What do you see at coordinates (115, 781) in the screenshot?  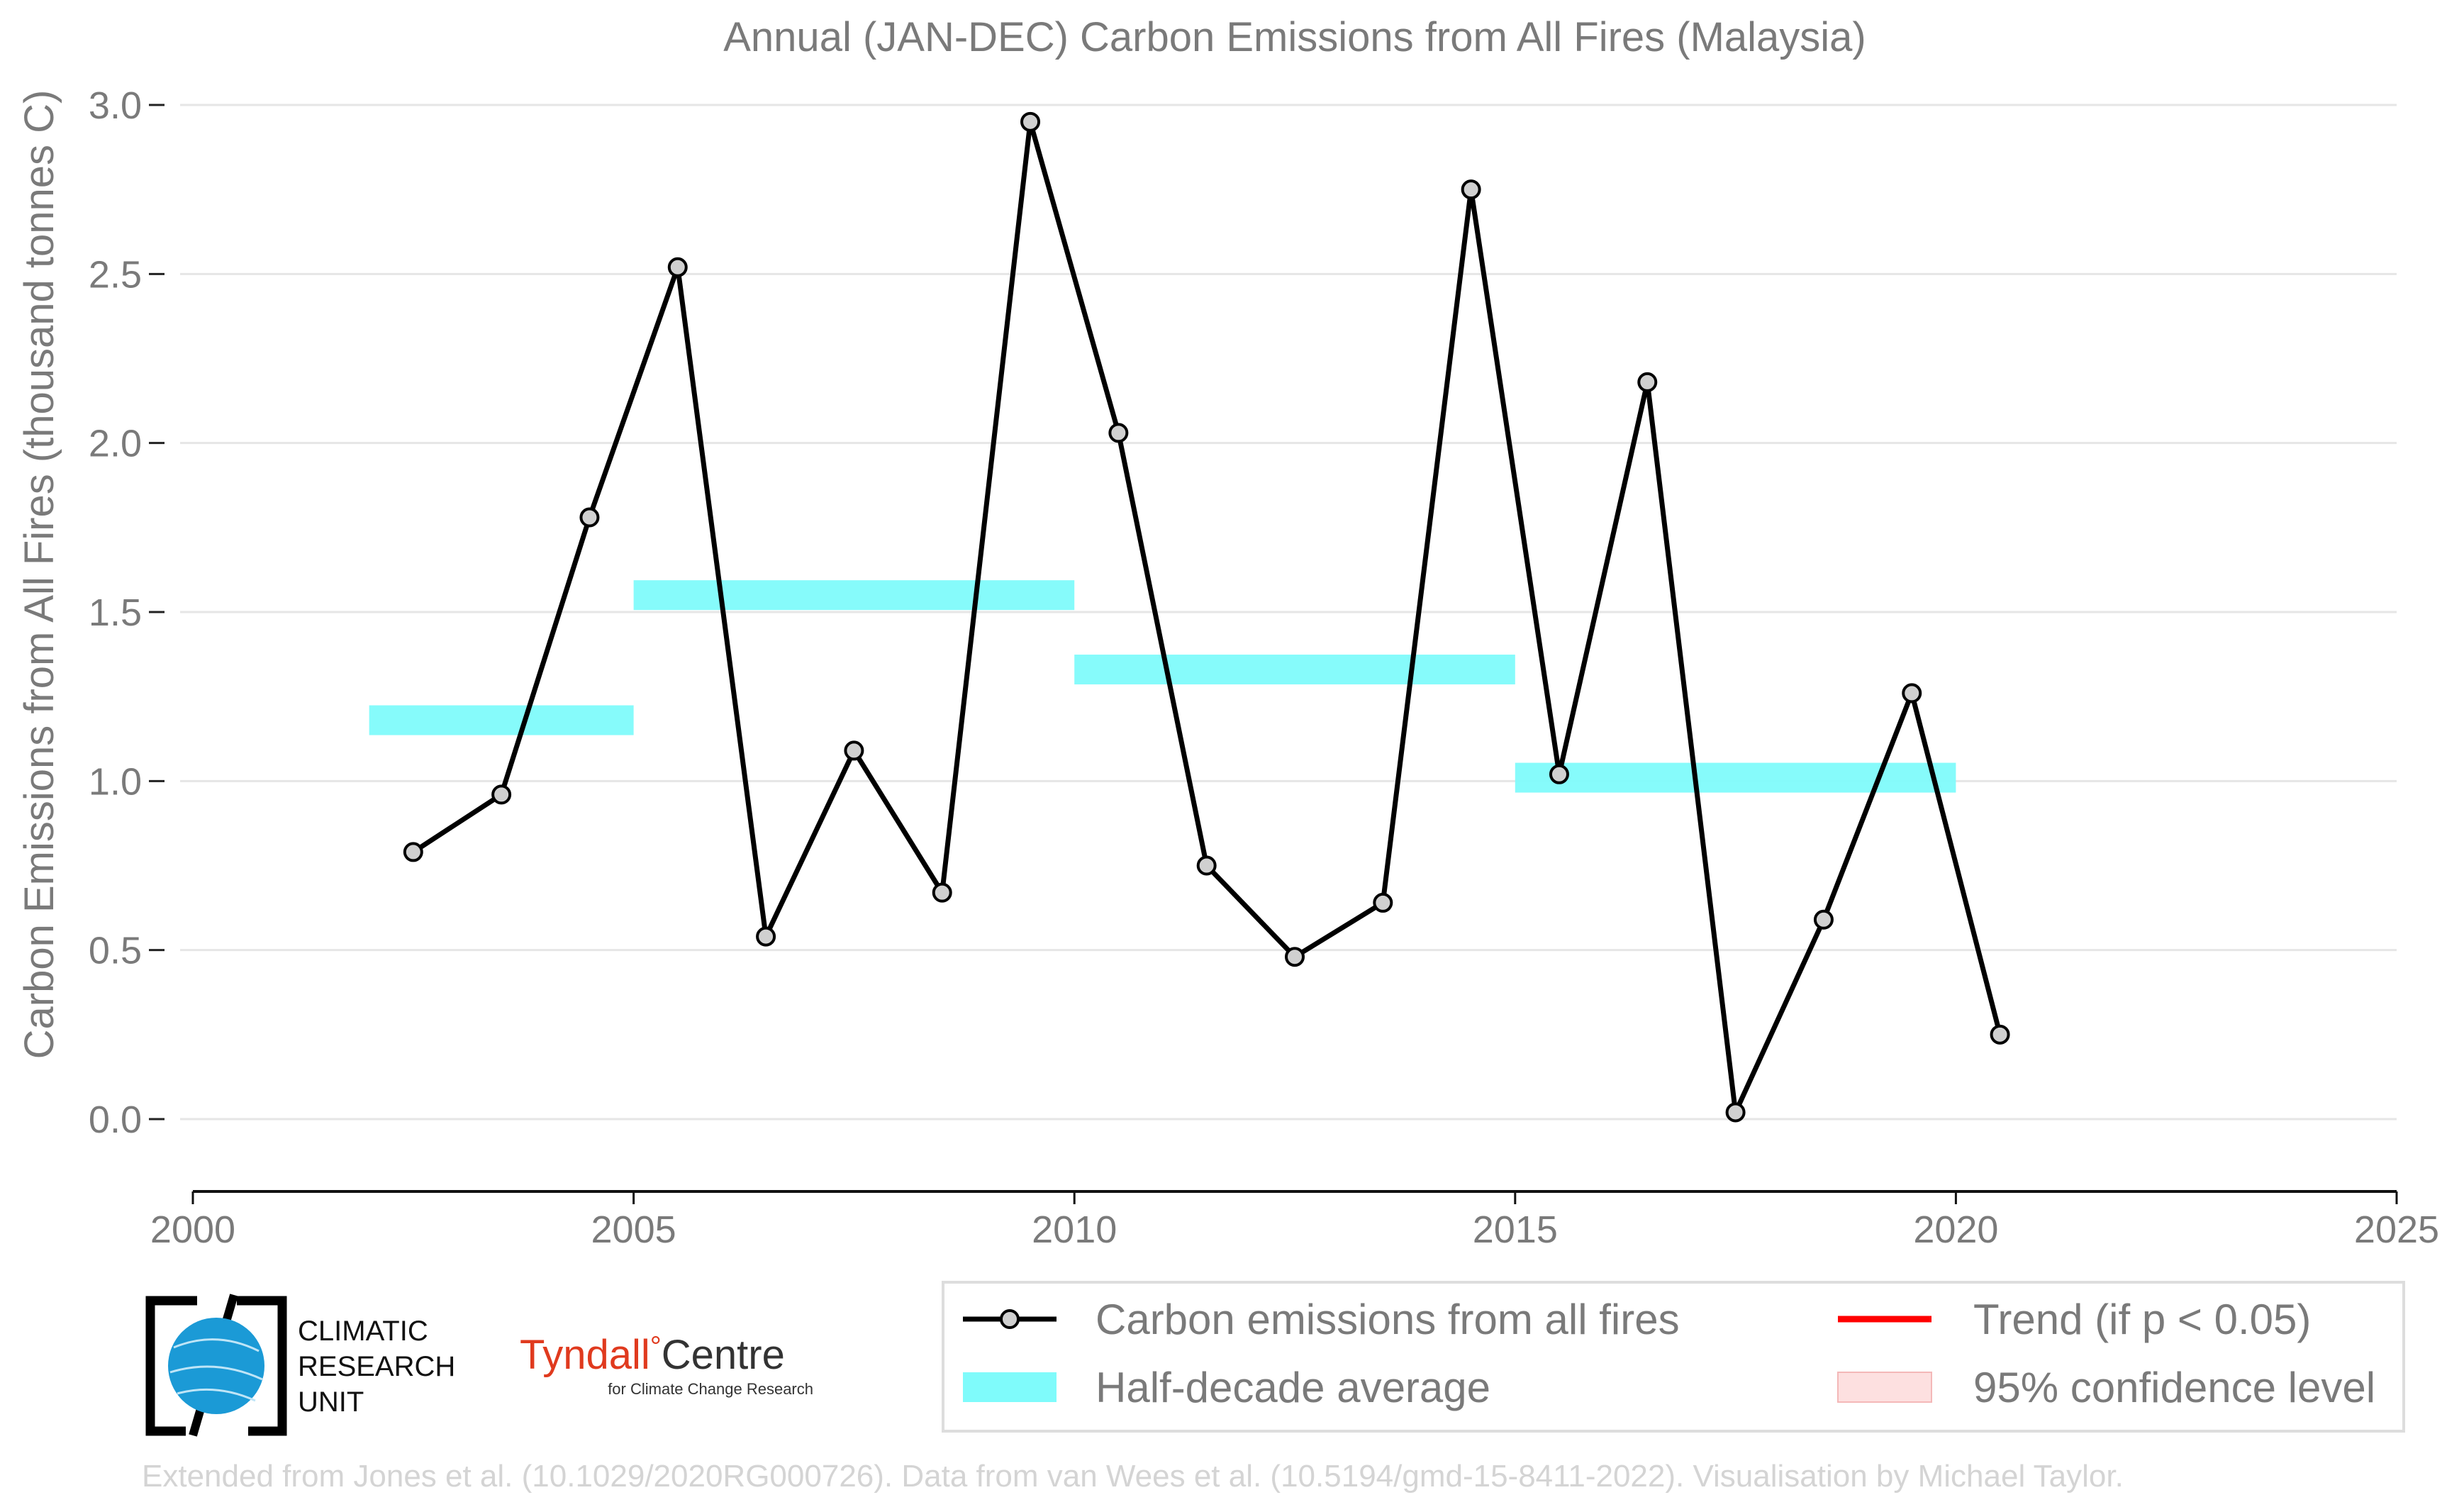 I see `y-tick-label: 1.0` at bounding box center [115, 781].